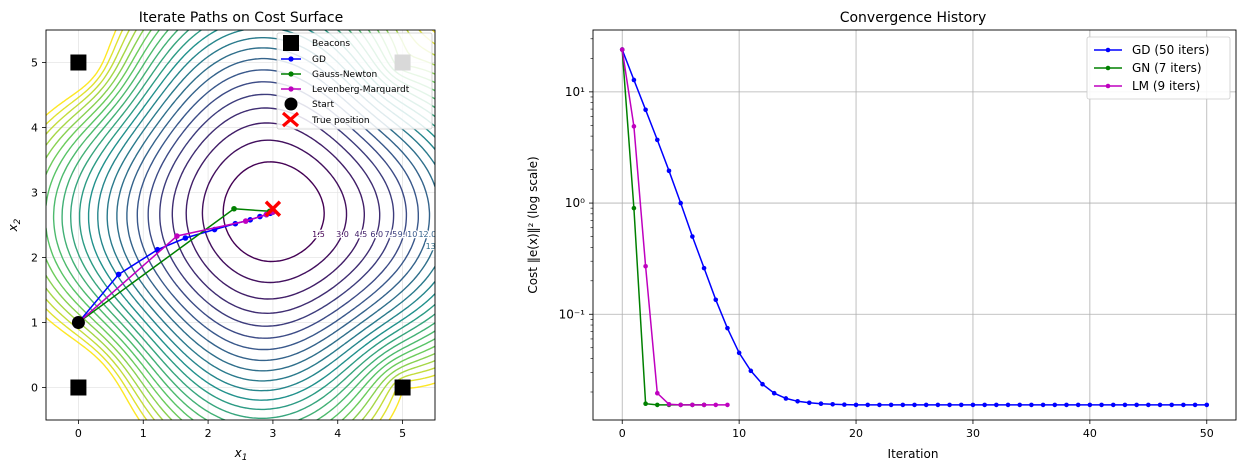 The image size is (1244, 470). I want to click on convergence-ylabel: Cost ‖e(x)‖² (log scale), so click(533, 224).